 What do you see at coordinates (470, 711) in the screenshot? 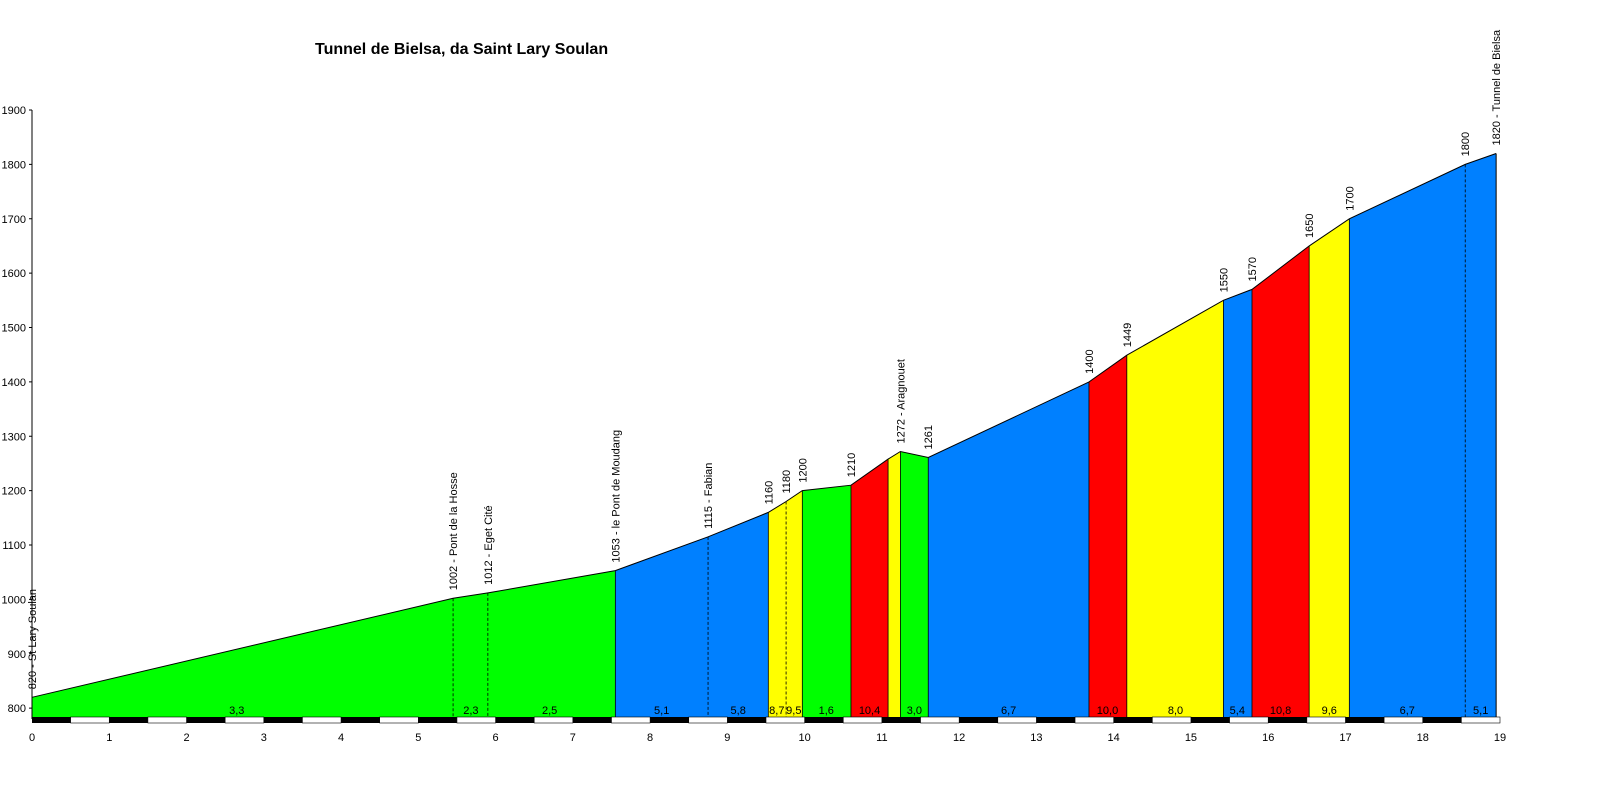
I see `grade-label-1: 2,3` at bounding box center [470, 711].